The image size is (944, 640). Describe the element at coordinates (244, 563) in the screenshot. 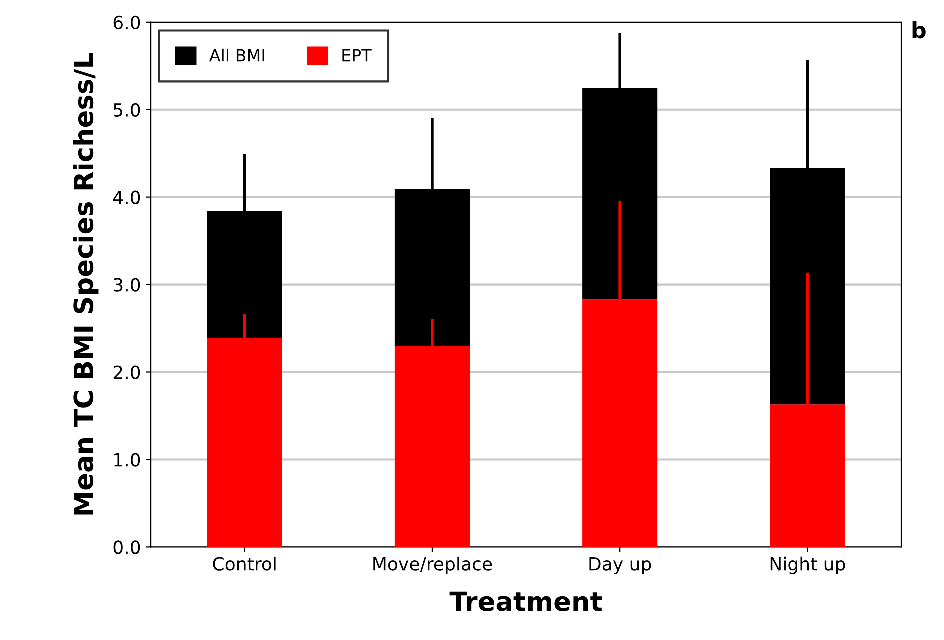

I see `x-tick-label: Control` at that location.